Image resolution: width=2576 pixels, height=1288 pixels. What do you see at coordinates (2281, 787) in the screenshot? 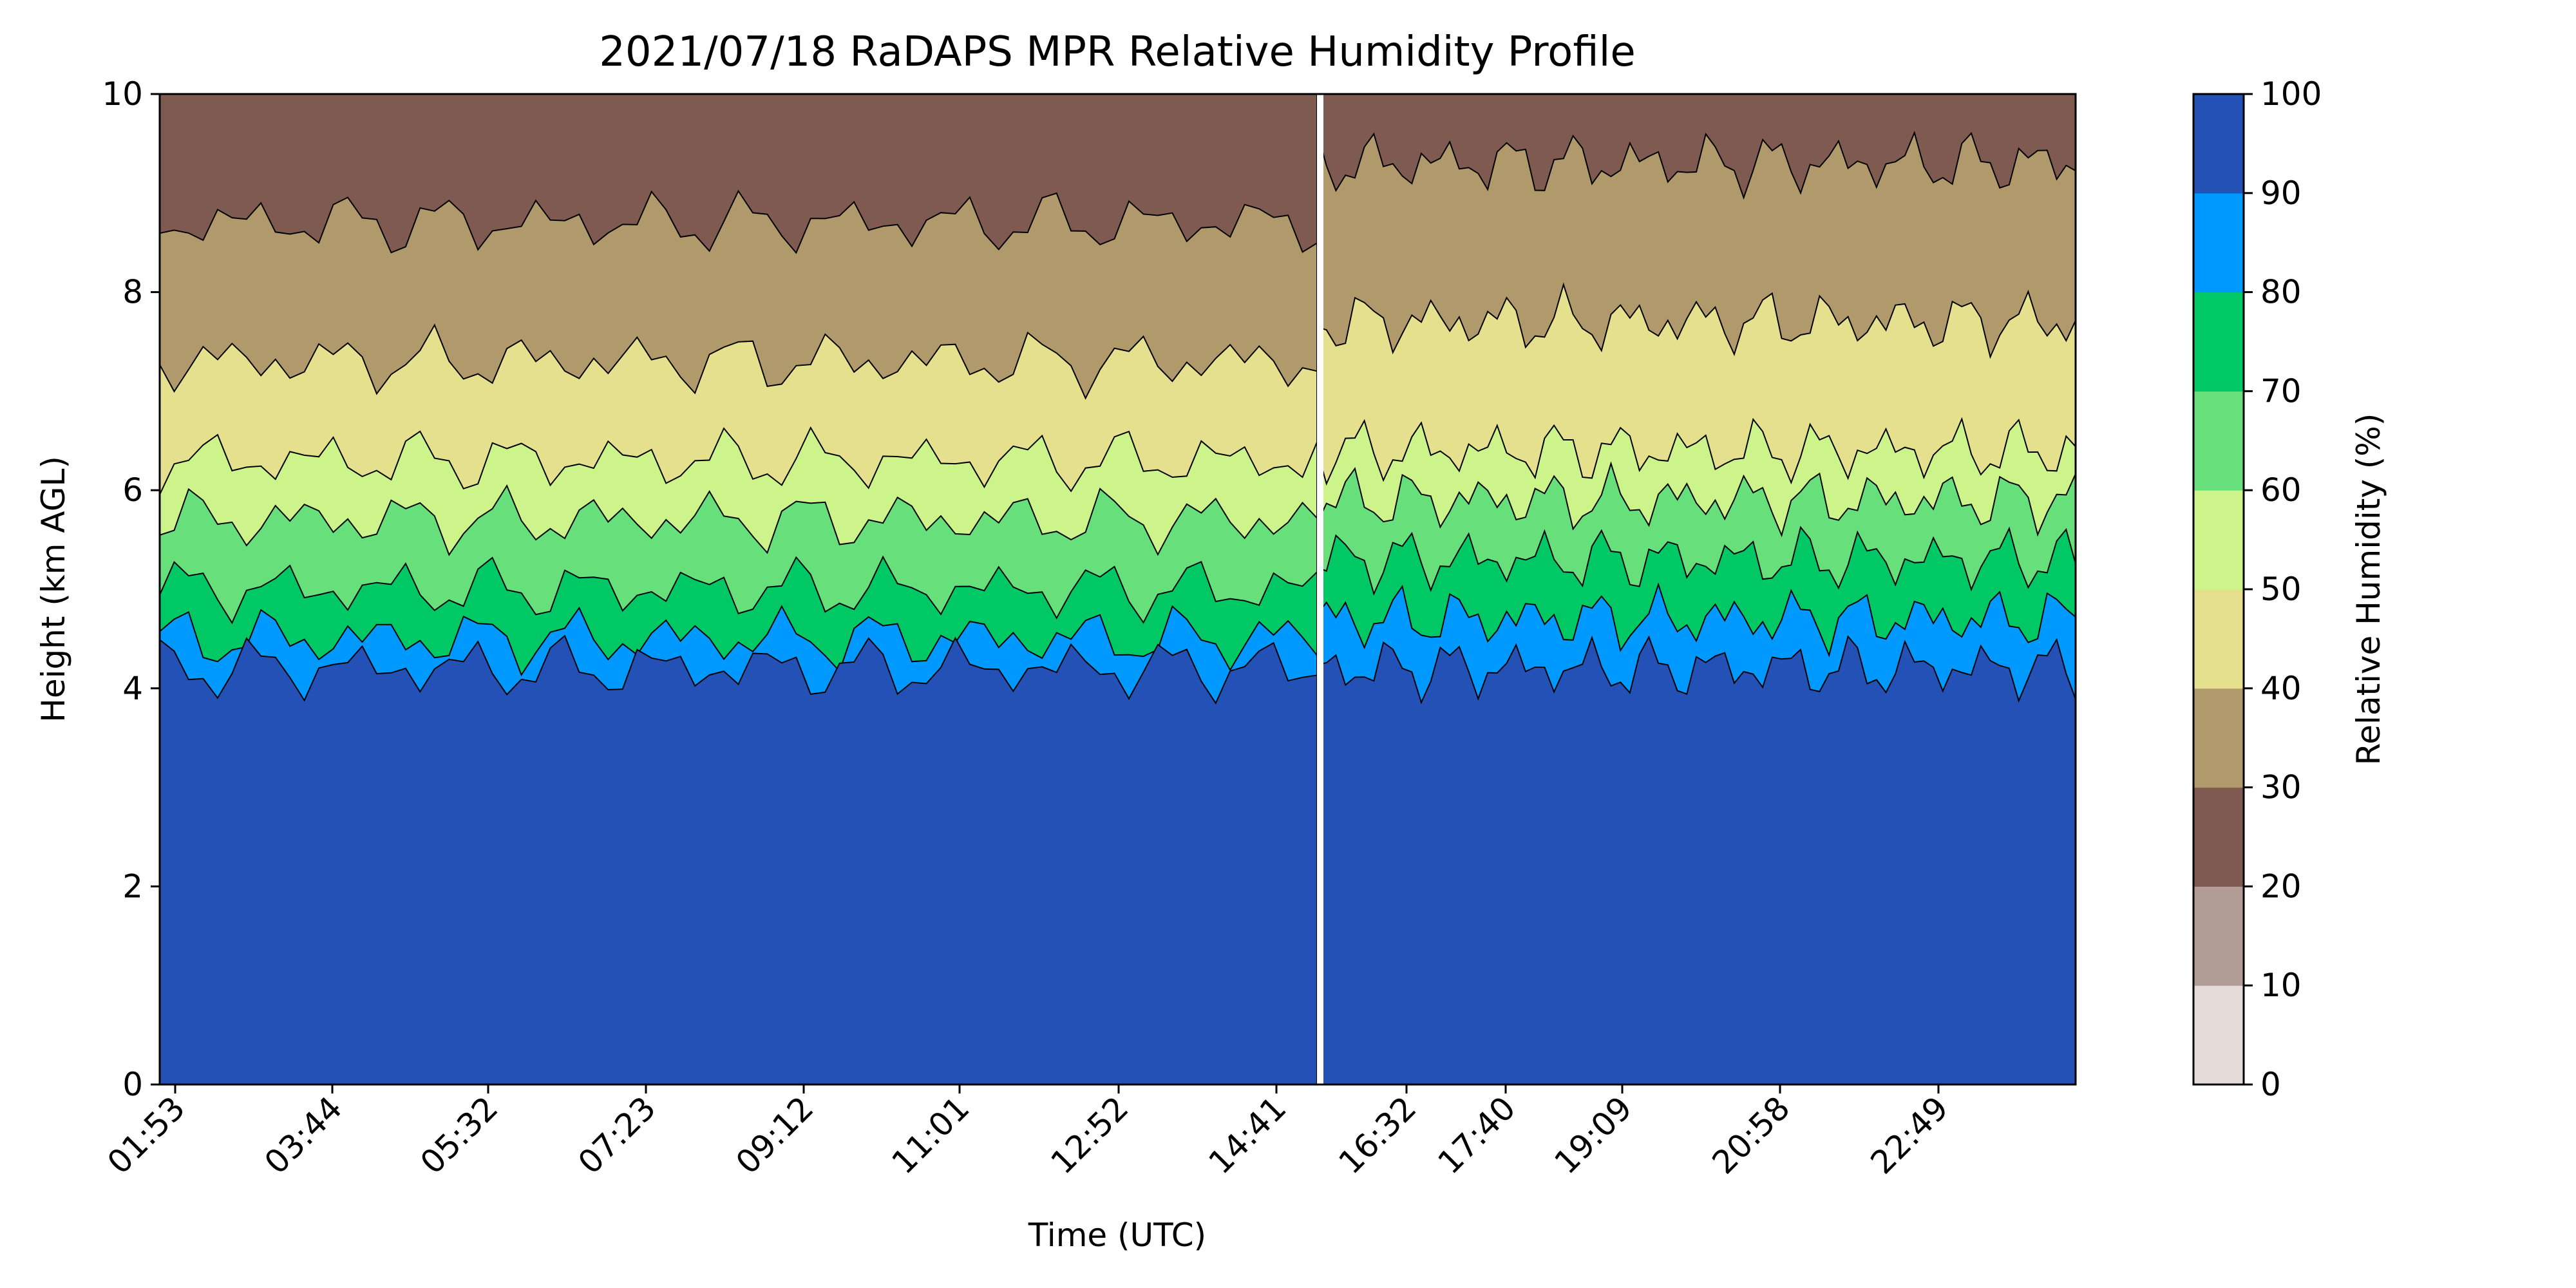
I see `colorbar-tick-label: 30` at bounding box center [2281, 787].